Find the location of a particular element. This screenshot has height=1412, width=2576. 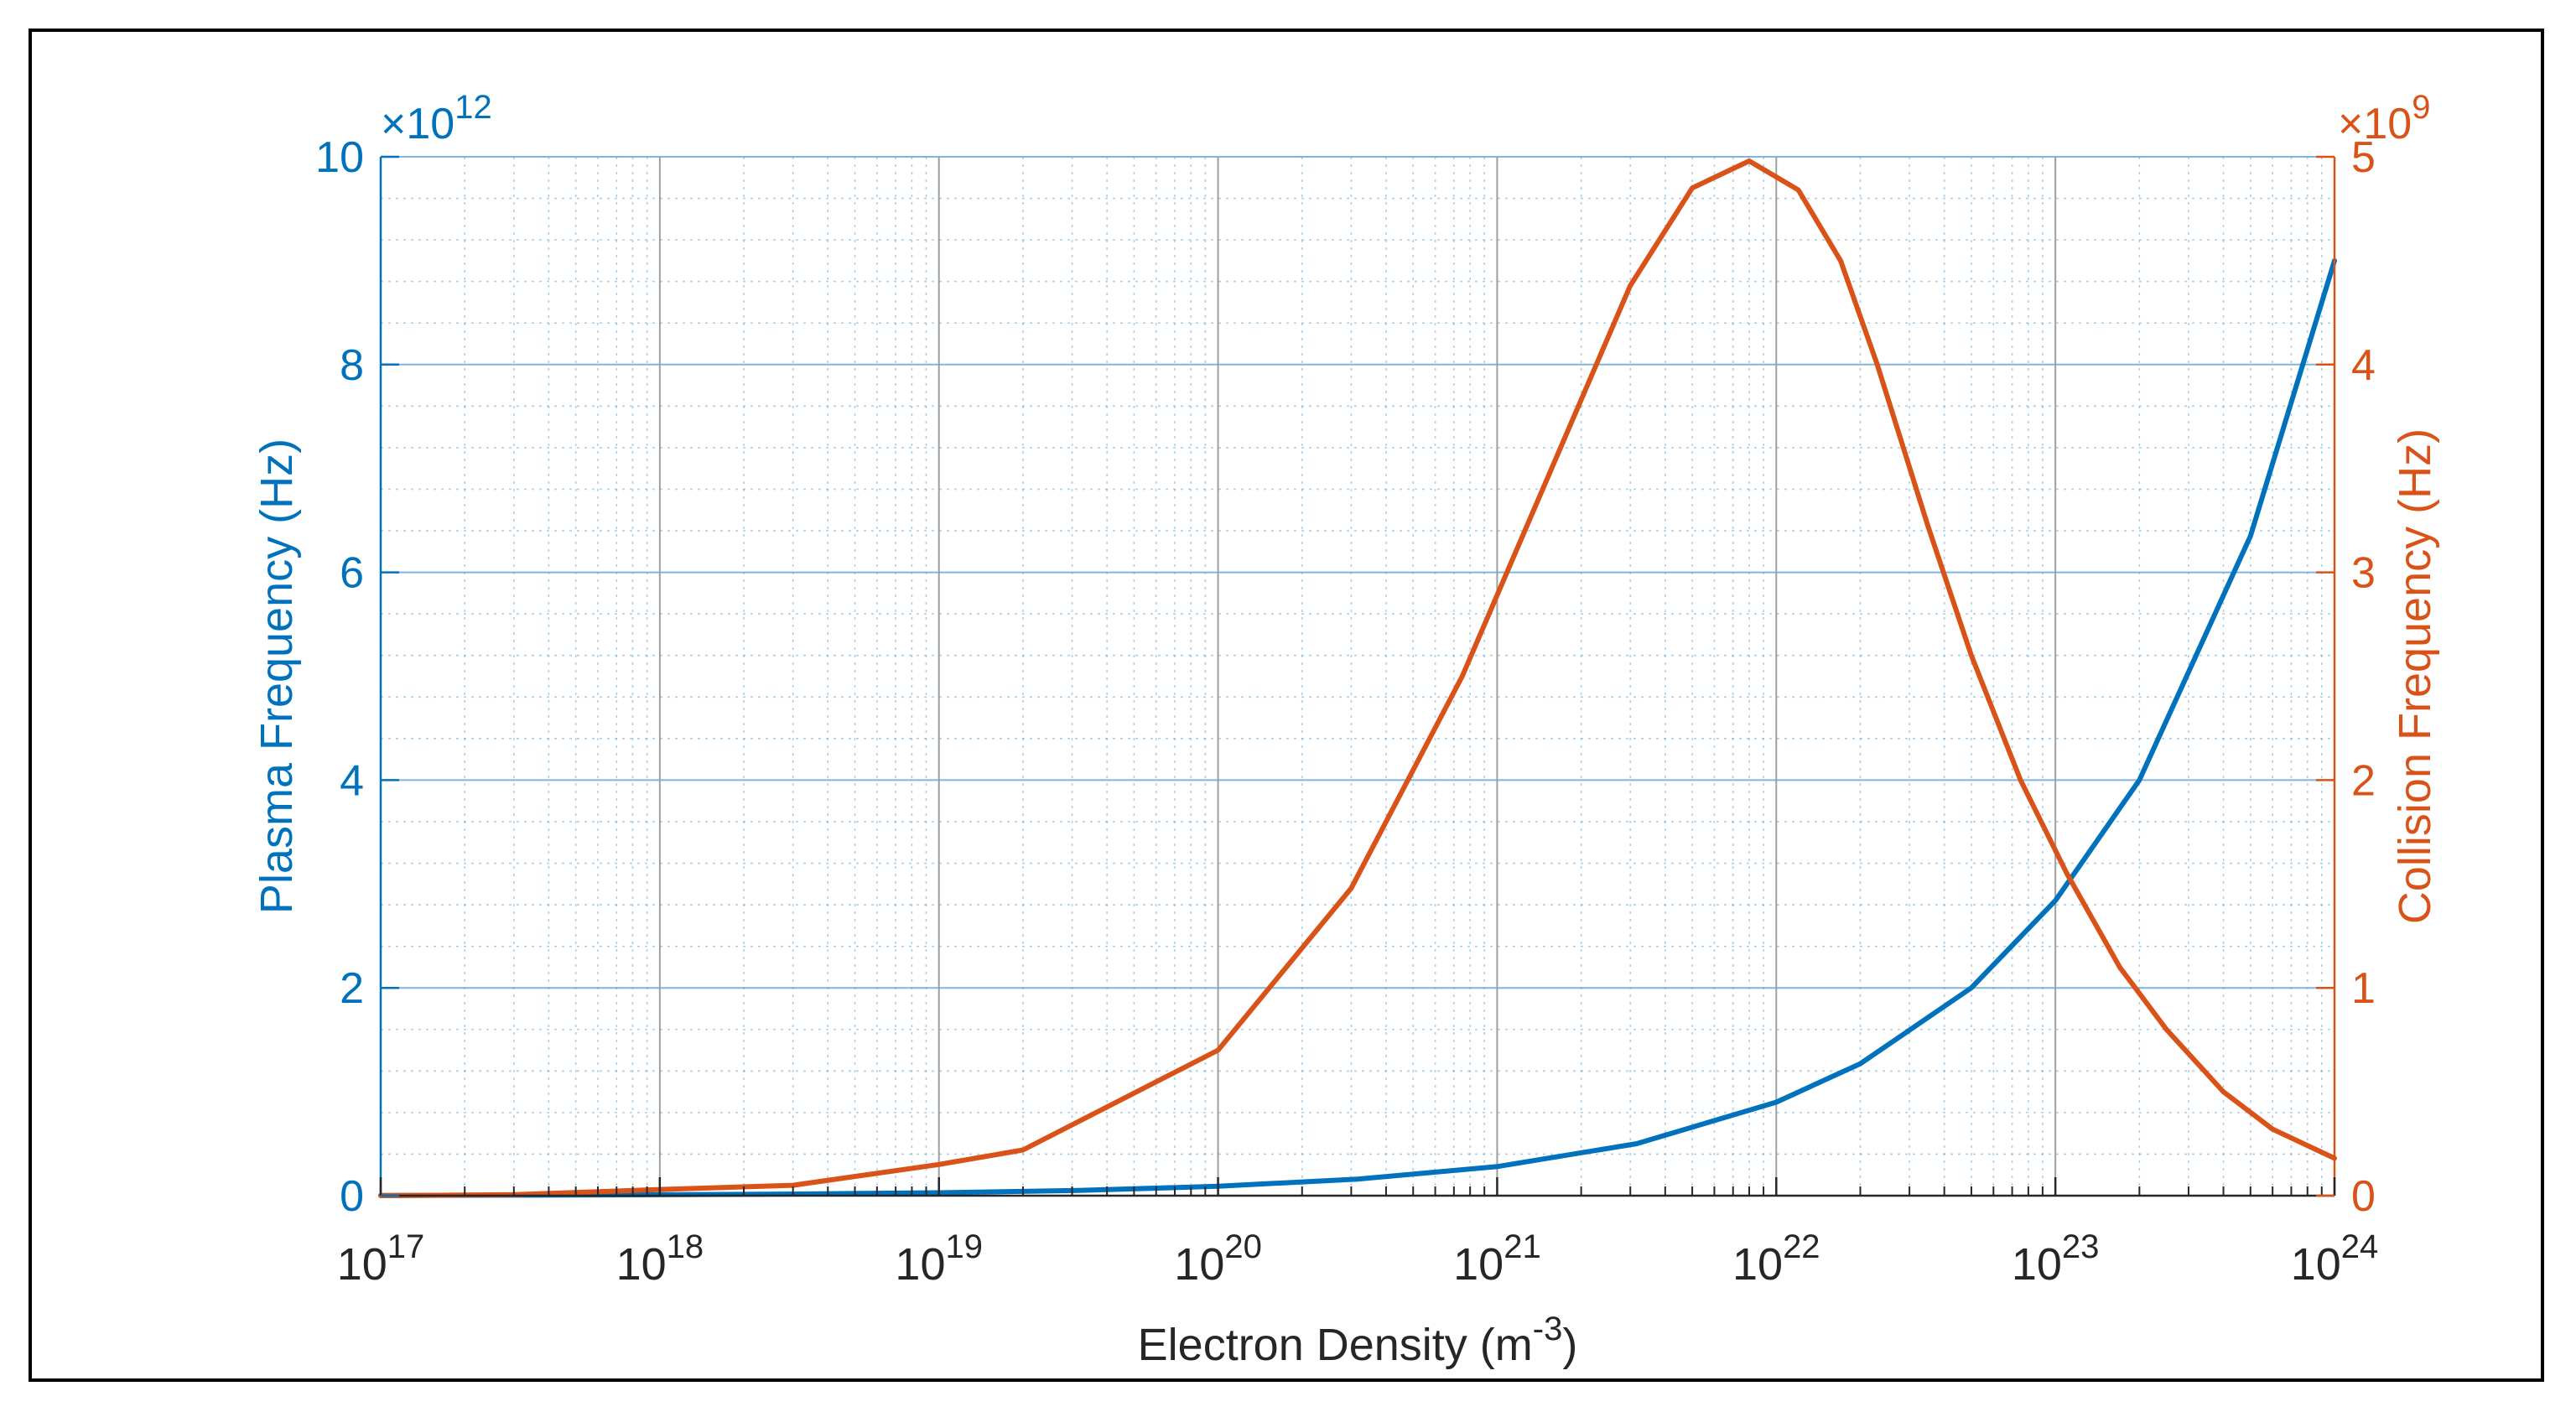

left-tick-label: 0 is located at coordinates (352, 1196).